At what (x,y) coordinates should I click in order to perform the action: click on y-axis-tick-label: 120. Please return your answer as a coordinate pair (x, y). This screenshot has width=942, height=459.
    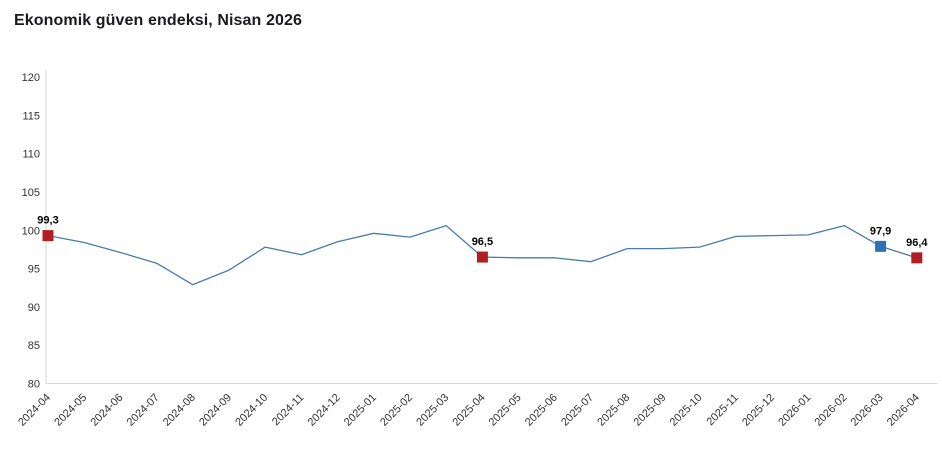
    Looking at the image, I should click on (31, 78).